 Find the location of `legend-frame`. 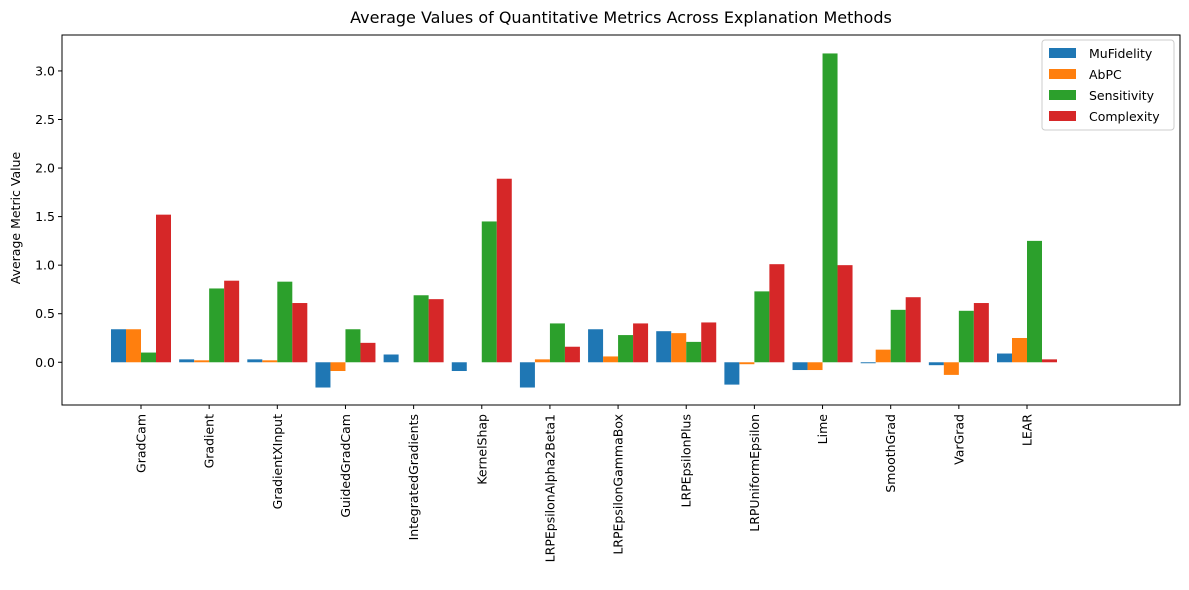

legend-frame is located at coordinates (1108, 85).